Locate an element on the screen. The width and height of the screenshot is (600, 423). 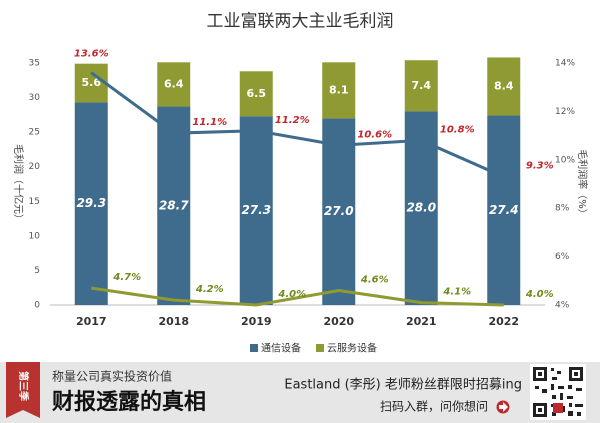
promo-text: Eastland (李彤) 老师粉丝群限时招募ing is located at coordinates (403, 385).